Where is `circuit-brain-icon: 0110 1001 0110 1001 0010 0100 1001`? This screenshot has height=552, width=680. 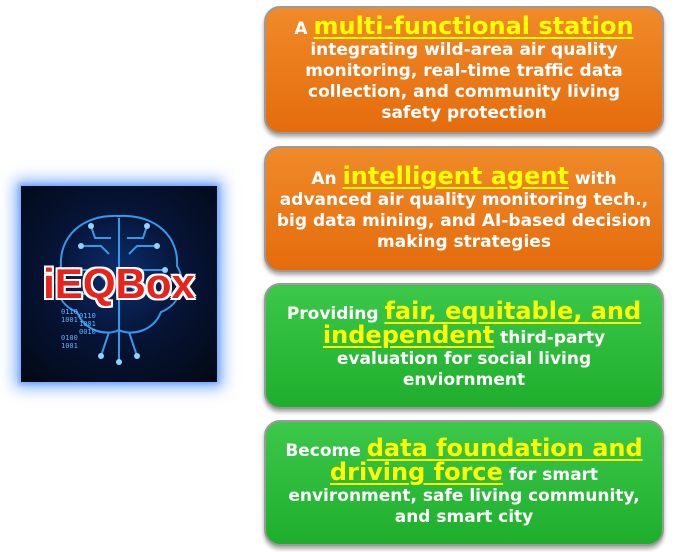
circuit-brain-icon: 0110 1001 0110 1001 0010 0100 1001 is located at coordinates (119, 289).